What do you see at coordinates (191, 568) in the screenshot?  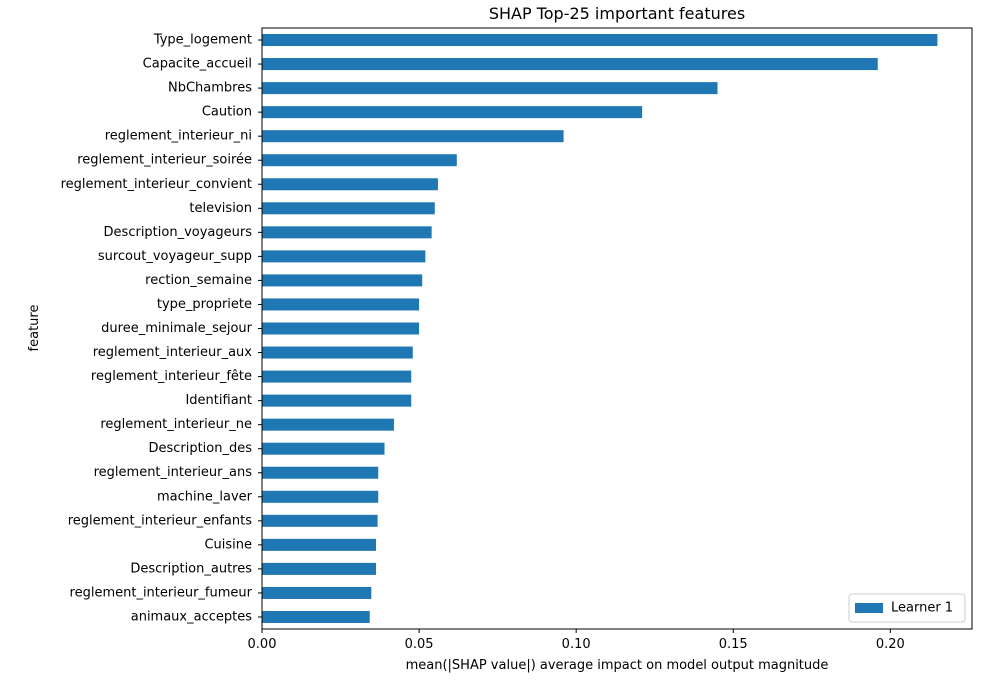 I see `y-tick-label: Description_autres` at bounding box center [191, 568].